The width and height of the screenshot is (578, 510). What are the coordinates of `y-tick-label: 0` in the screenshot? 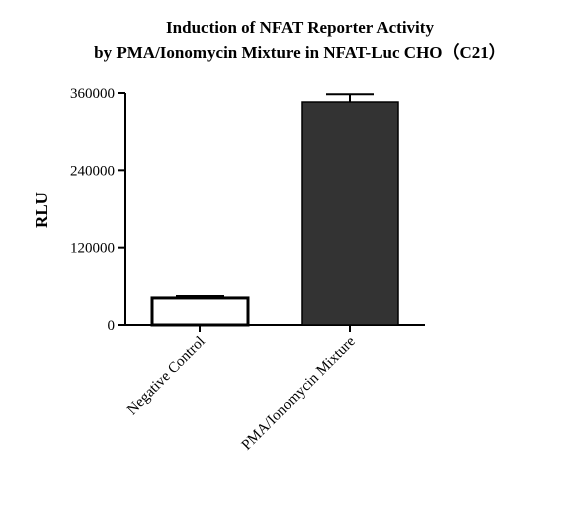 It's located at (112, 326).